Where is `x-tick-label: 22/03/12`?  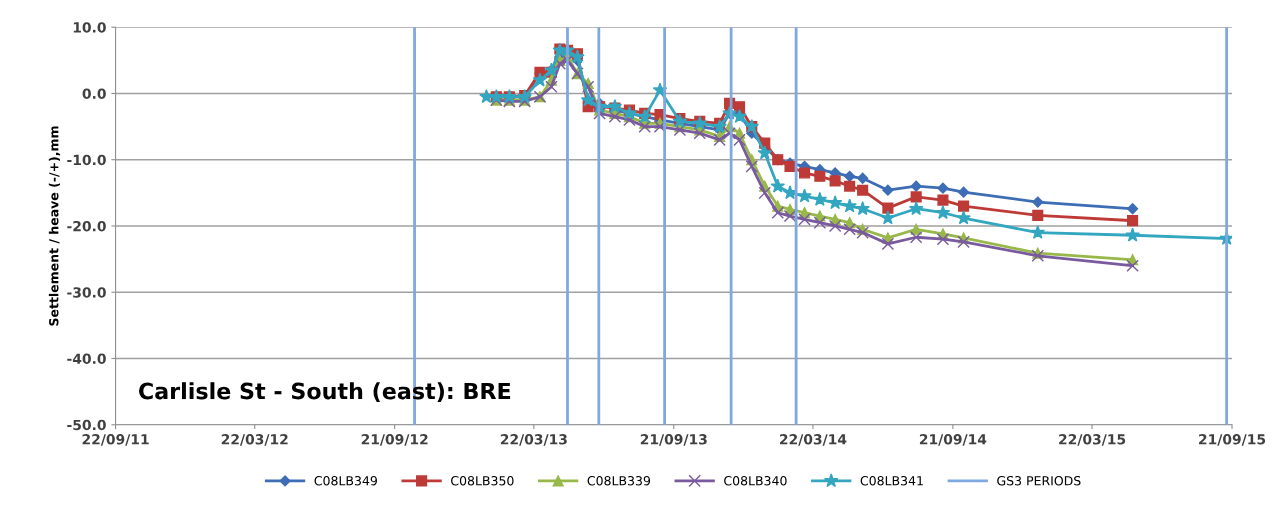
x-tick-label: 22/03/12 is located at coordinates (254, 440).